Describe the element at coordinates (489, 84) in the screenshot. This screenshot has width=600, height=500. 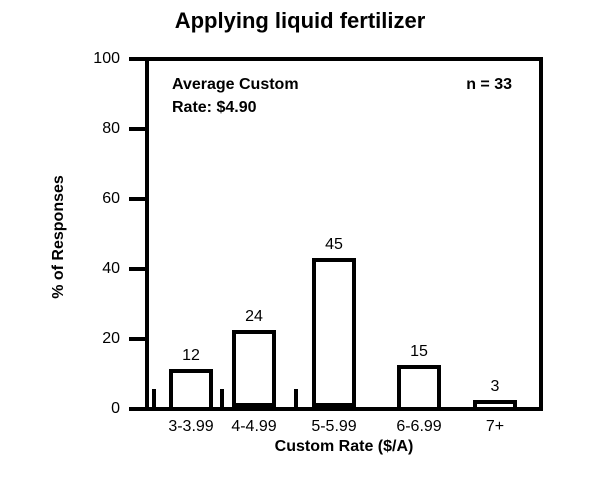
I see `sample-size-label: n = 33` at that location.